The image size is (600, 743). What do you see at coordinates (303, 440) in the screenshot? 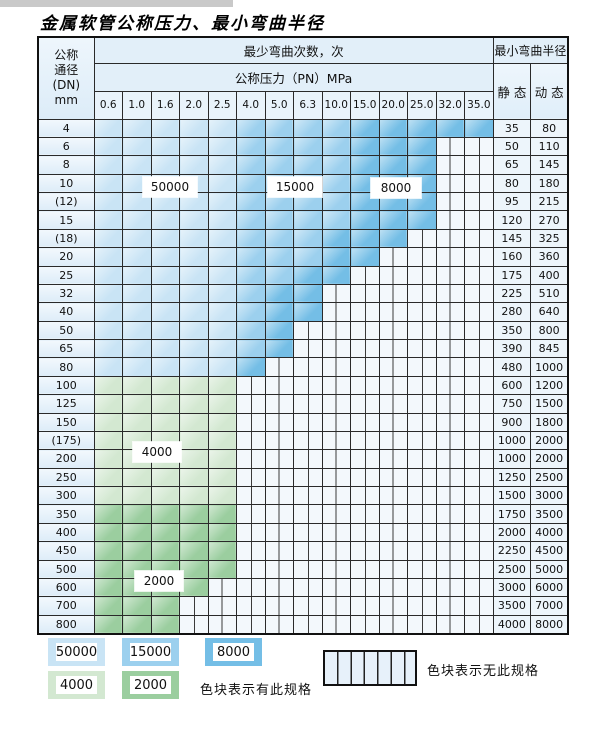
I see `table-row: (175) 1000 2000` at bounding box center [303, 440].